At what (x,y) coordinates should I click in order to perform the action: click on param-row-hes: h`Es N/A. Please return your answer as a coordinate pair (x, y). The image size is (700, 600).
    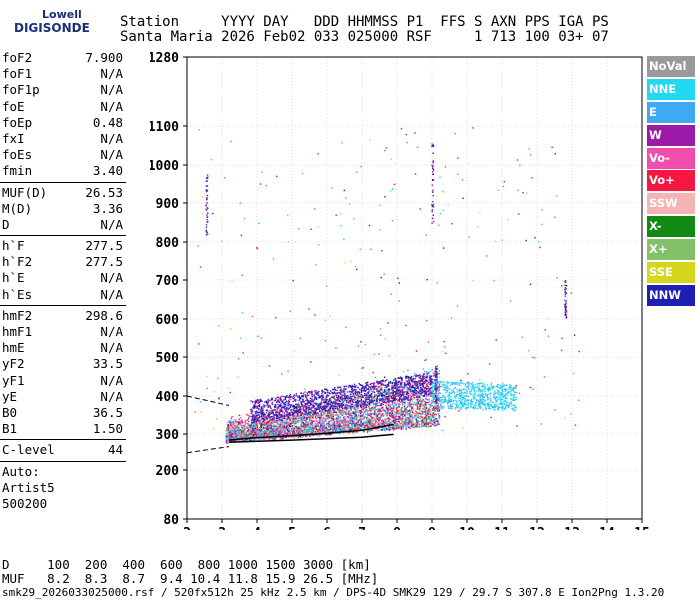
    Looking at the image, I should click on (63, 295).